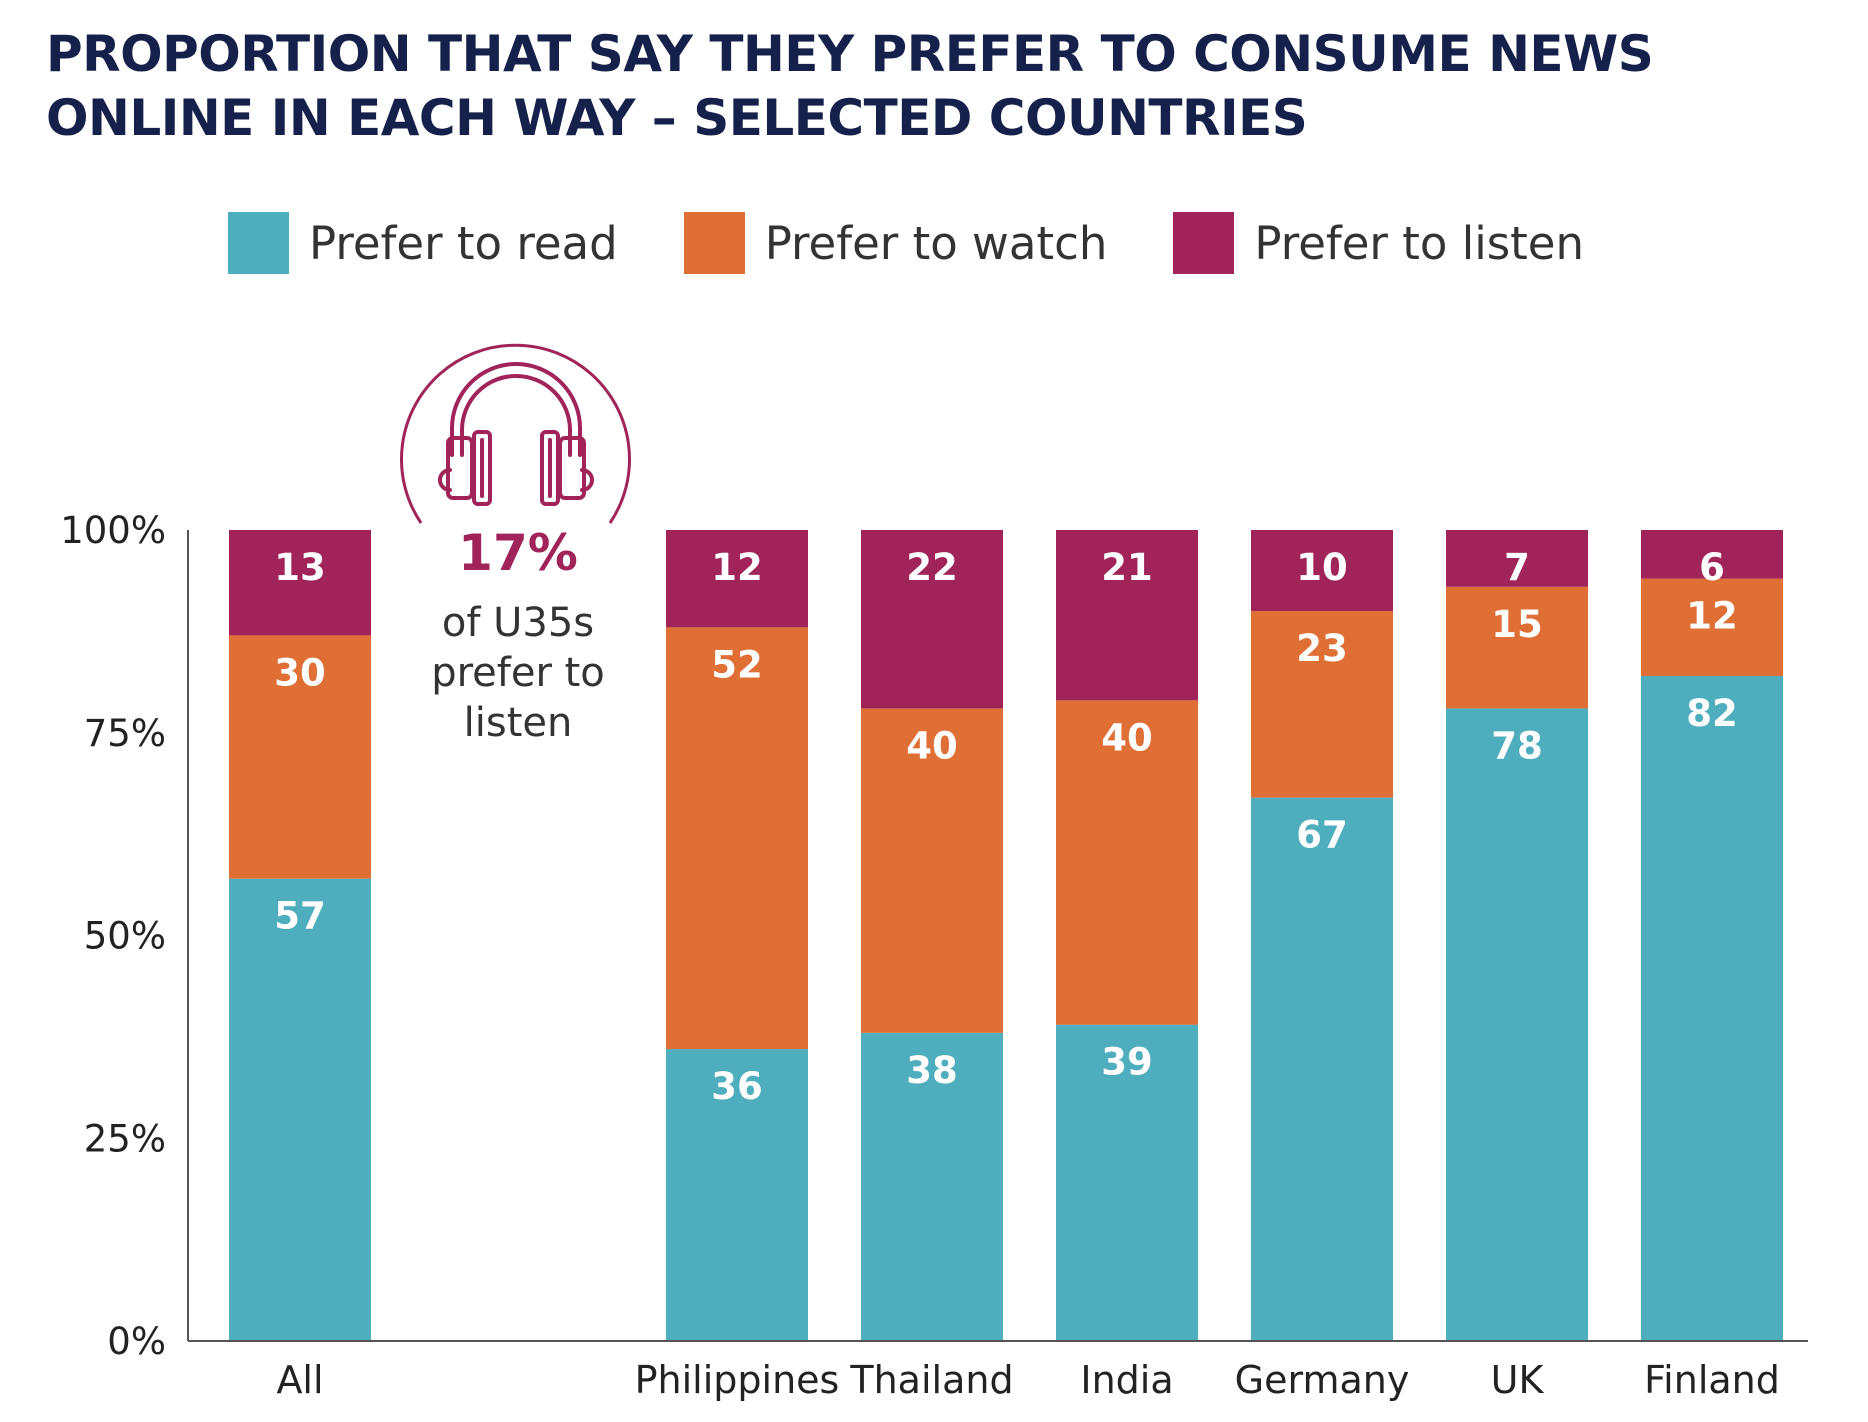 The width and height of the screenshot is (1868, 1422). What do you see at coordinates (300, 916) in the screenshot?
I see `data-label-read: 57` at bounding box center [300, 916].